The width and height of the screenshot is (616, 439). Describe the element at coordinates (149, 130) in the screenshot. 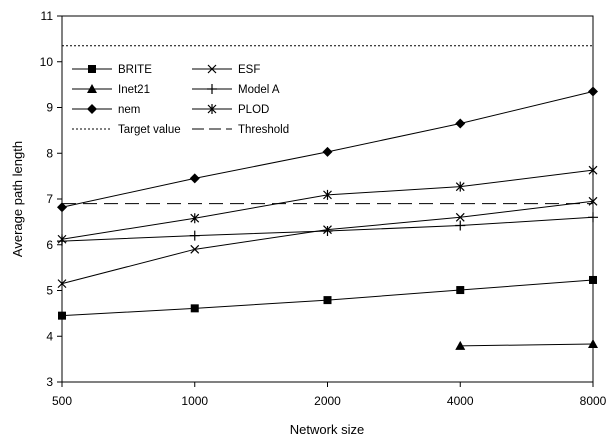

I see `legend-label-target-value: Target value` at that location.